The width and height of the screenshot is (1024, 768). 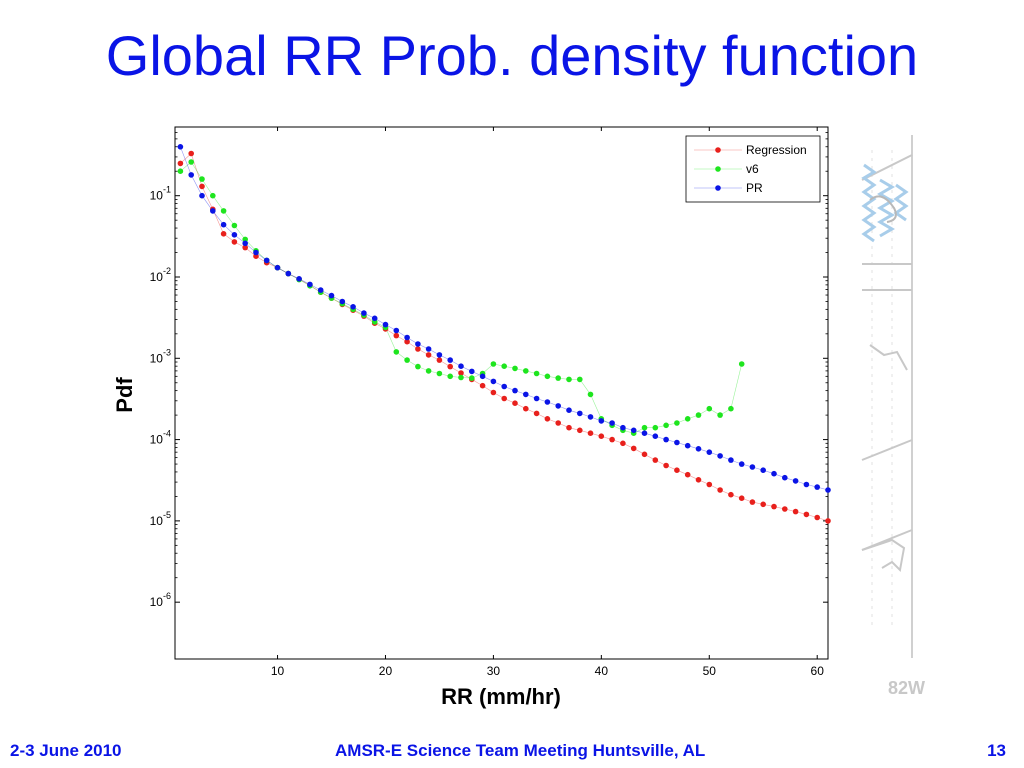 What do you see at coordinates (160, 397) in the screenshot?
I see `y-tick-labels: 10⁻¹ 10⁻² 10⁻³ 10⁻⁴ 10⁻⁵ 10⁻⁶` at bounding box center [160, 397].